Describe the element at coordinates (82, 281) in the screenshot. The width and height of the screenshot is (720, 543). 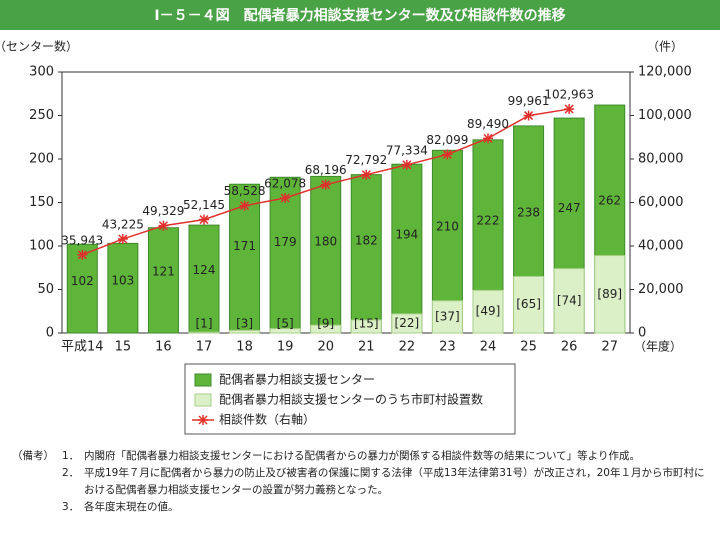
I see `value-label: 102` at that location.